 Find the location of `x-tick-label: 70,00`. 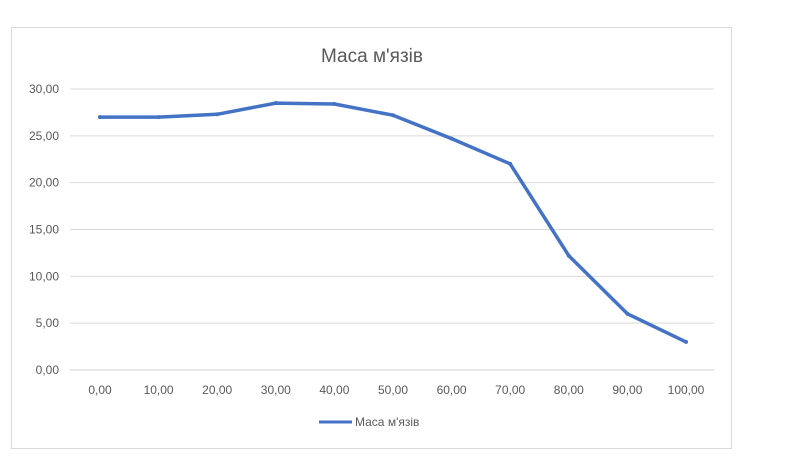

x-tick-label: 70,00 is located at coordinates (510, 390).